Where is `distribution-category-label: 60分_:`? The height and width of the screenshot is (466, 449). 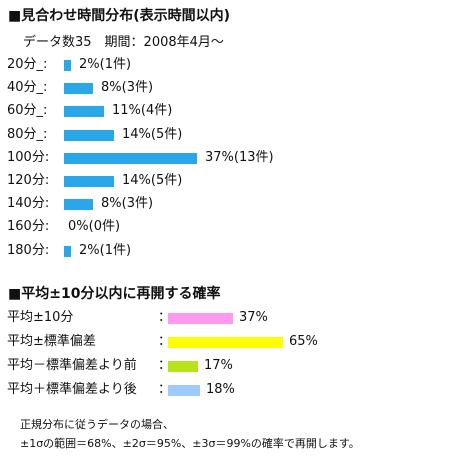 distribution-category-label: 60分_: is located at coordinates (27, 110).